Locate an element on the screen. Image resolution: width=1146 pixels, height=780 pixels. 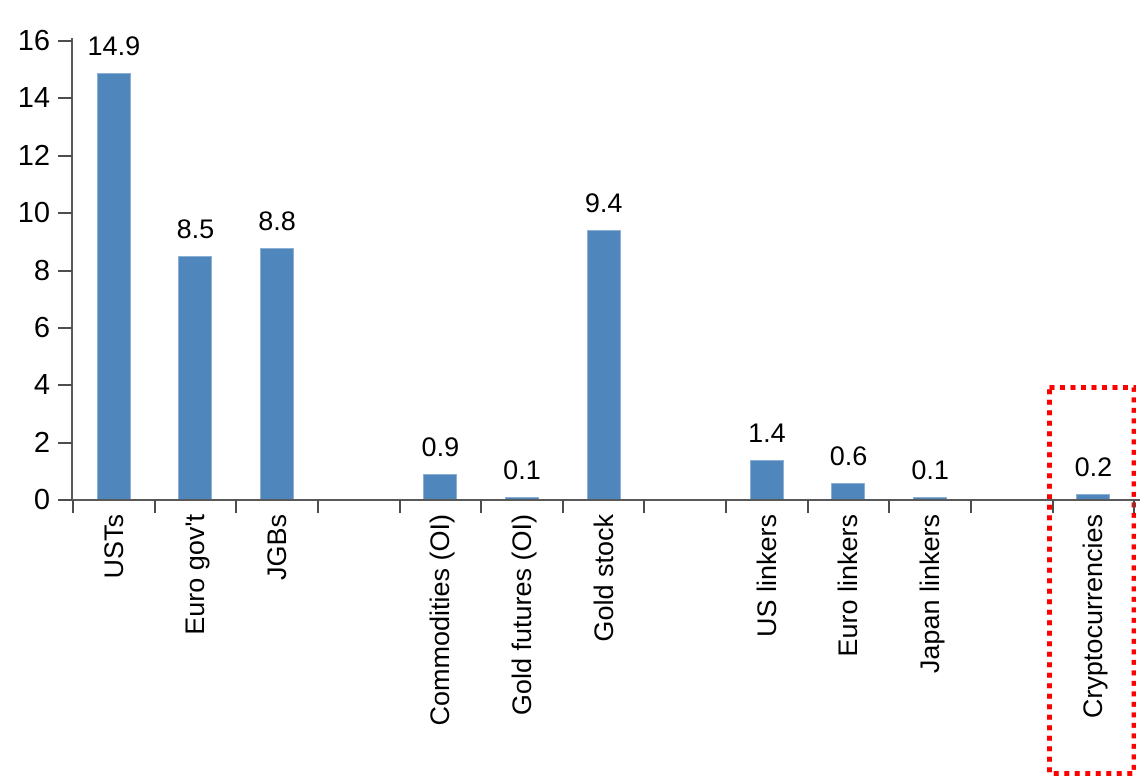
bar-value-label: 9.4 is located at coordinates (603, 203).